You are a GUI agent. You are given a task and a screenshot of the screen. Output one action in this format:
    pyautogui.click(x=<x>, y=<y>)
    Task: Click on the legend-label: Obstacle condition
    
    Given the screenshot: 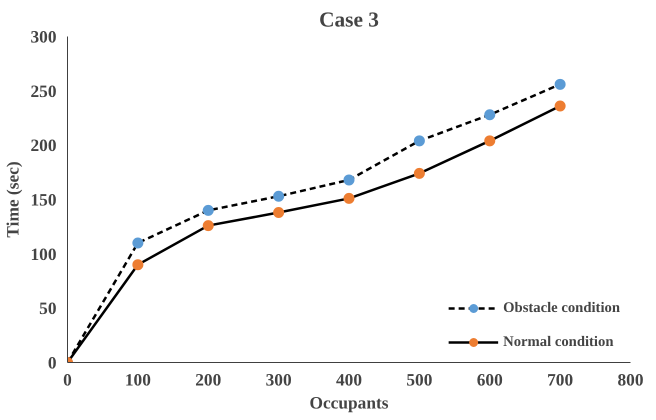 What is the action you would take?
    pyautogui.click(x=561, y=308)
    